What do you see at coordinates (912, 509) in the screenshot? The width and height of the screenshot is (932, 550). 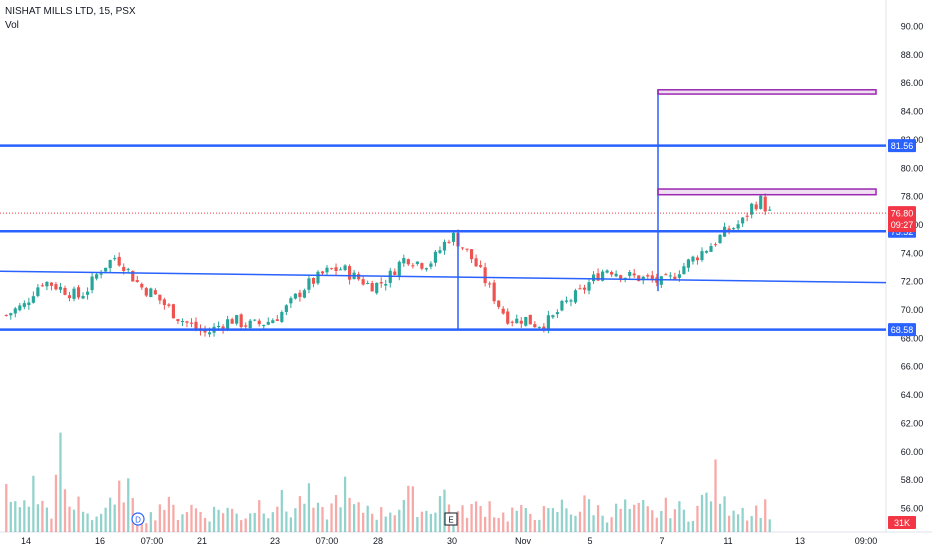 I see `y-tick-label: 56.00` at bounding box center [912, 509].